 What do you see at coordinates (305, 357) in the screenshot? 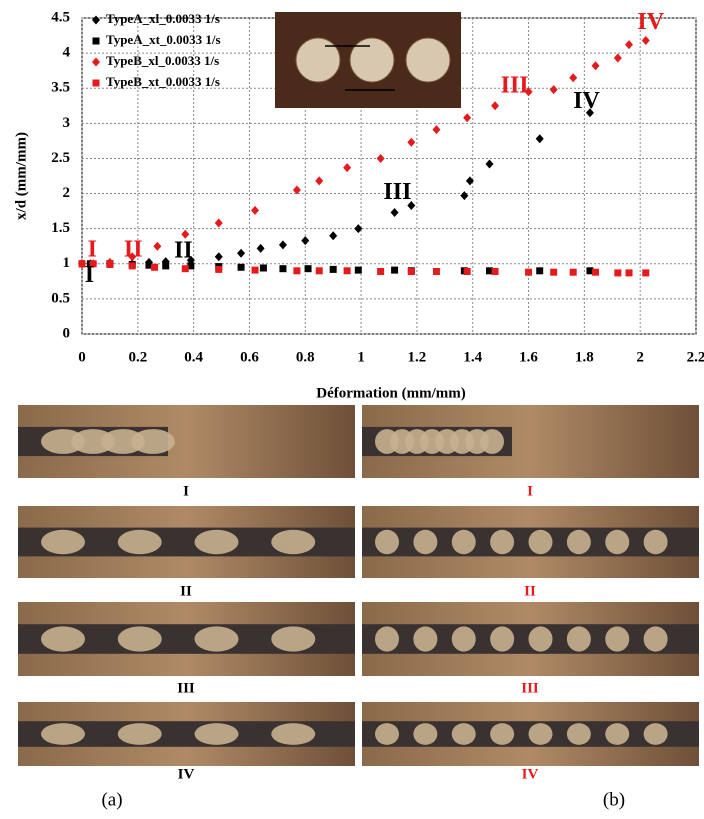
I see `x-tick-label: 0.8` at bounding box center [305, 357].